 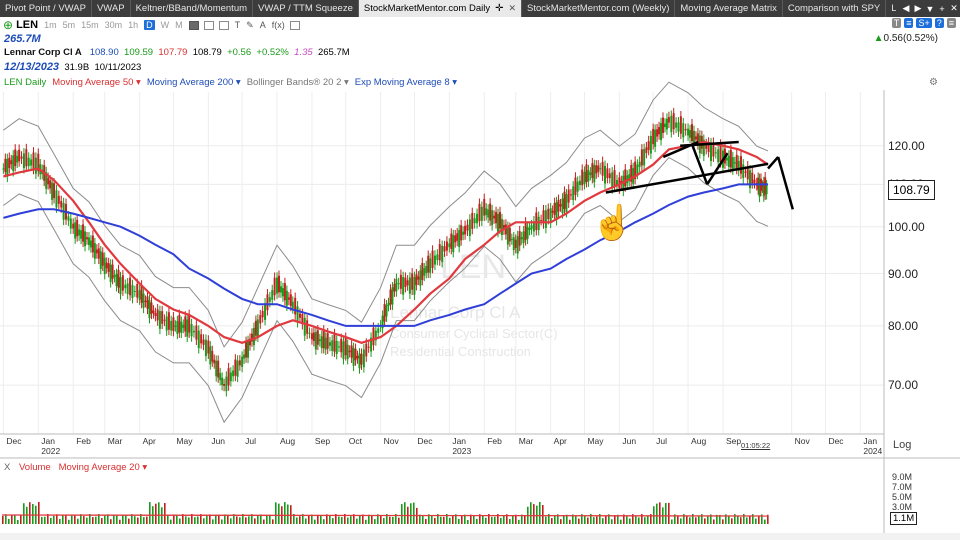 I want to click on legend-item-0: LEN Daily, so click(x=25, y=82).